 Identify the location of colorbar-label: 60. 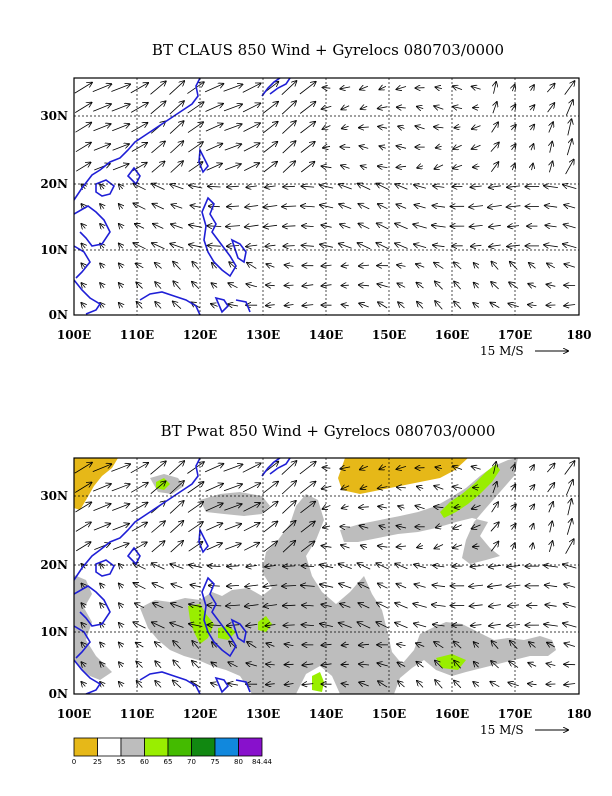
(144, 762).